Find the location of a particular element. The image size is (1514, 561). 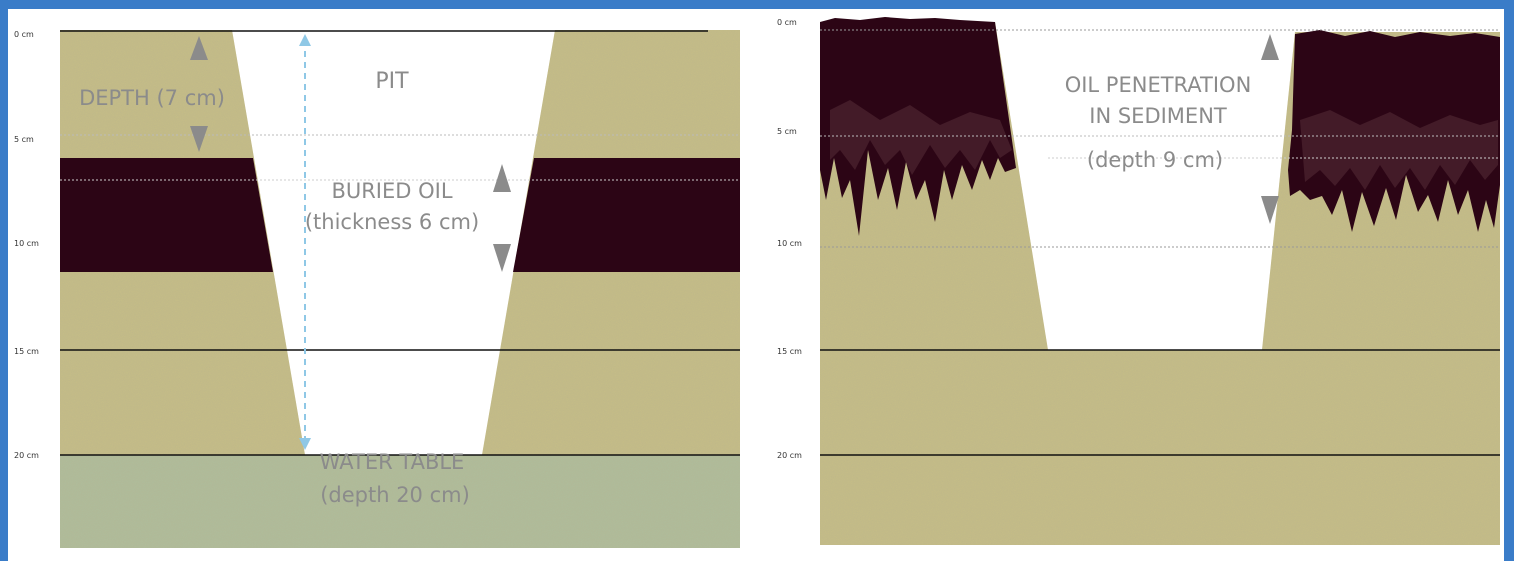

right-tick-10: 10 cm is located at coordinates (789, 243).